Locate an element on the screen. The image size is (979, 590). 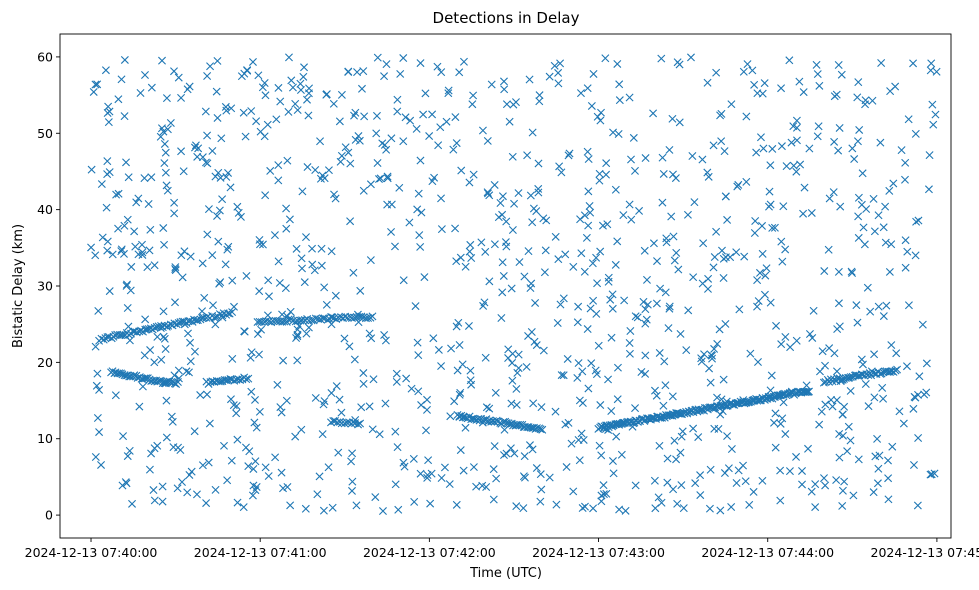
y-tick-label: 50 is located at coordinates (45, 133).